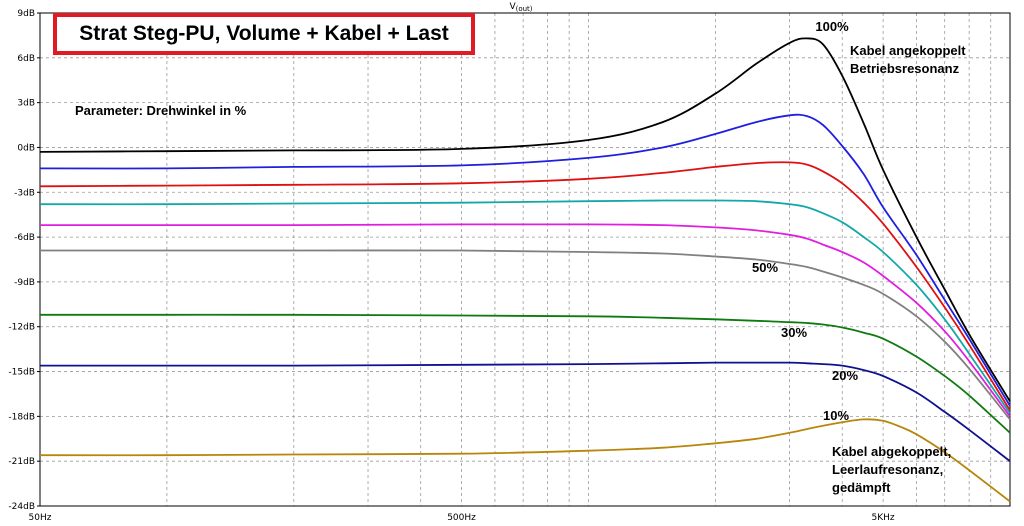 This screenshot has height=526, width=1024. What do you see at coordinates (26, 148) in the screenshot?
I see `y-tick-label: 0dB` at bounding box center [26, 148].